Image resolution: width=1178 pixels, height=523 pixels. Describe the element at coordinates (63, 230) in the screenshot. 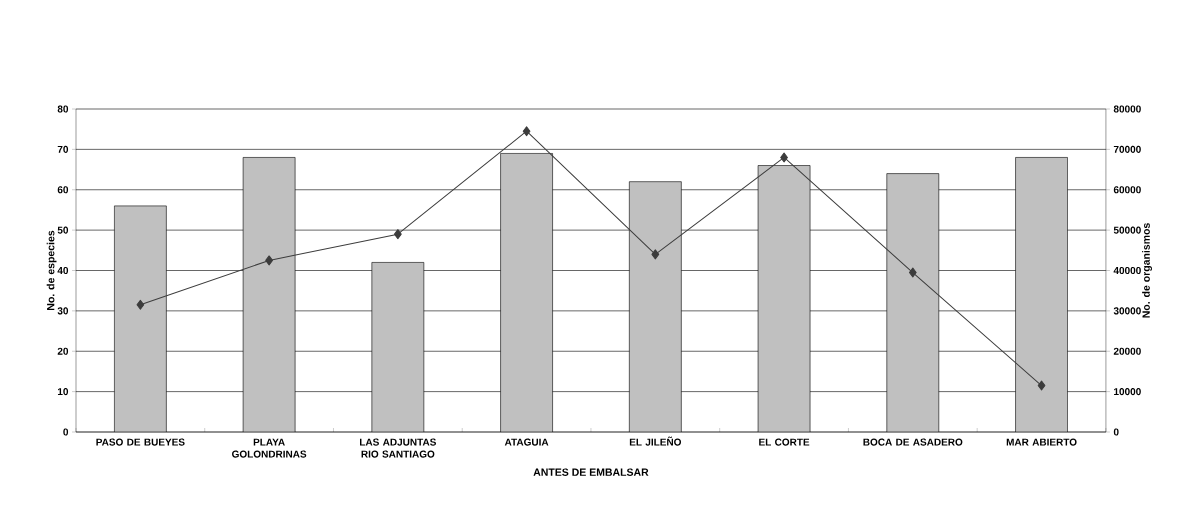

I see `y-tick-label: 50` at that location.